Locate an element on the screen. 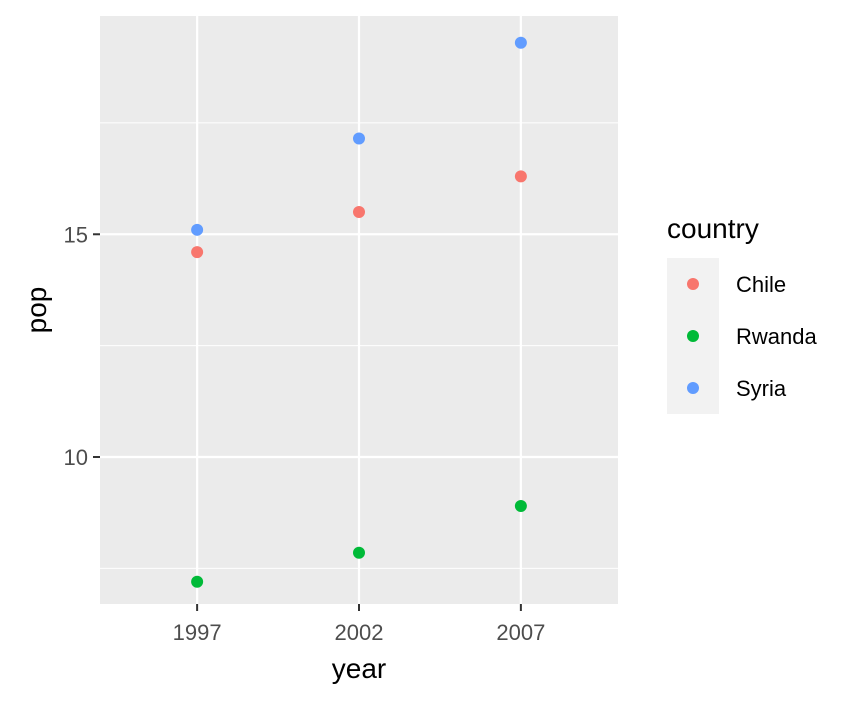 The height and width of the screenshot is (702, 864). y-axis-title: pop is located at coordinates (36, 310).